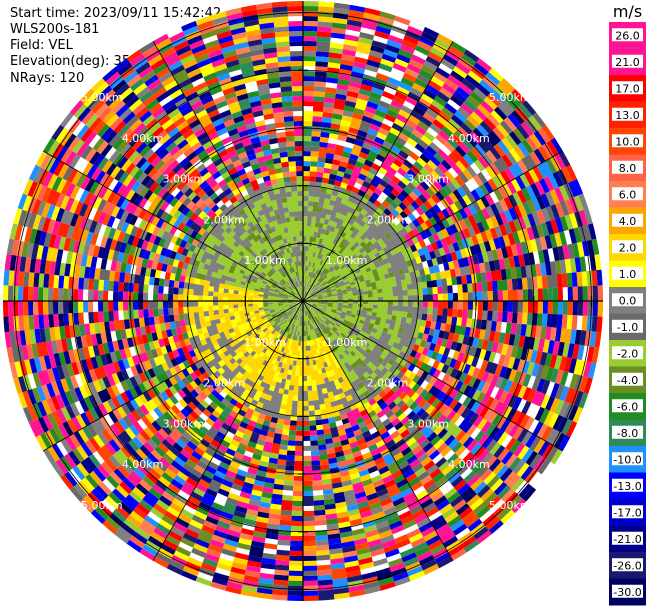  I want to click on colorbar-tick-label: -2.0, so click(627, 353).